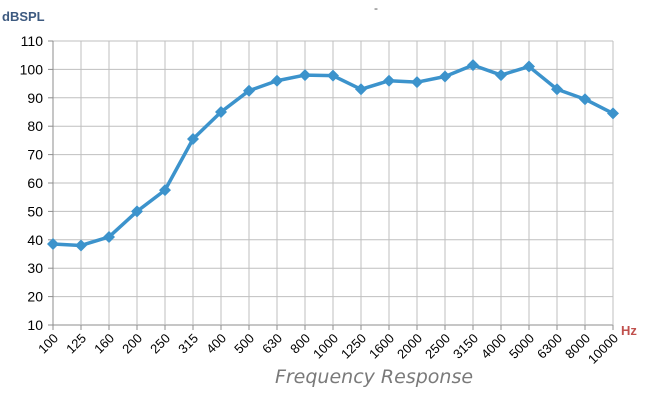 This screenshot has height=417, width=654. I want to click on y-tick-label-20: 20, so click(35, 297).